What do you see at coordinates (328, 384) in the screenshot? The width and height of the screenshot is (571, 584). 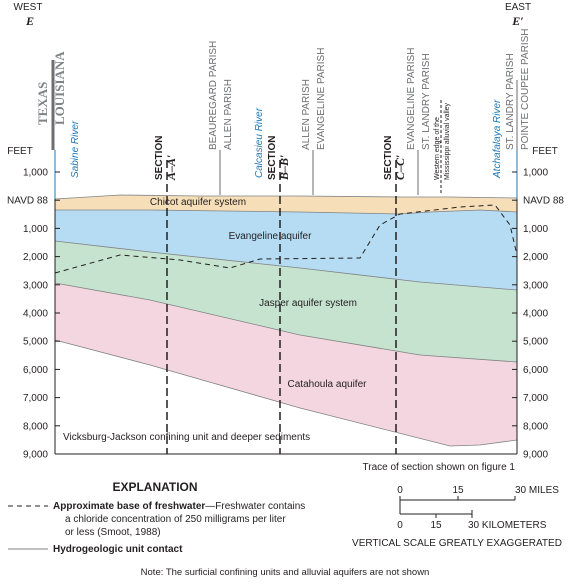 I see `unit-label: Catahoula aquifer` at bounding box center [328, 384].